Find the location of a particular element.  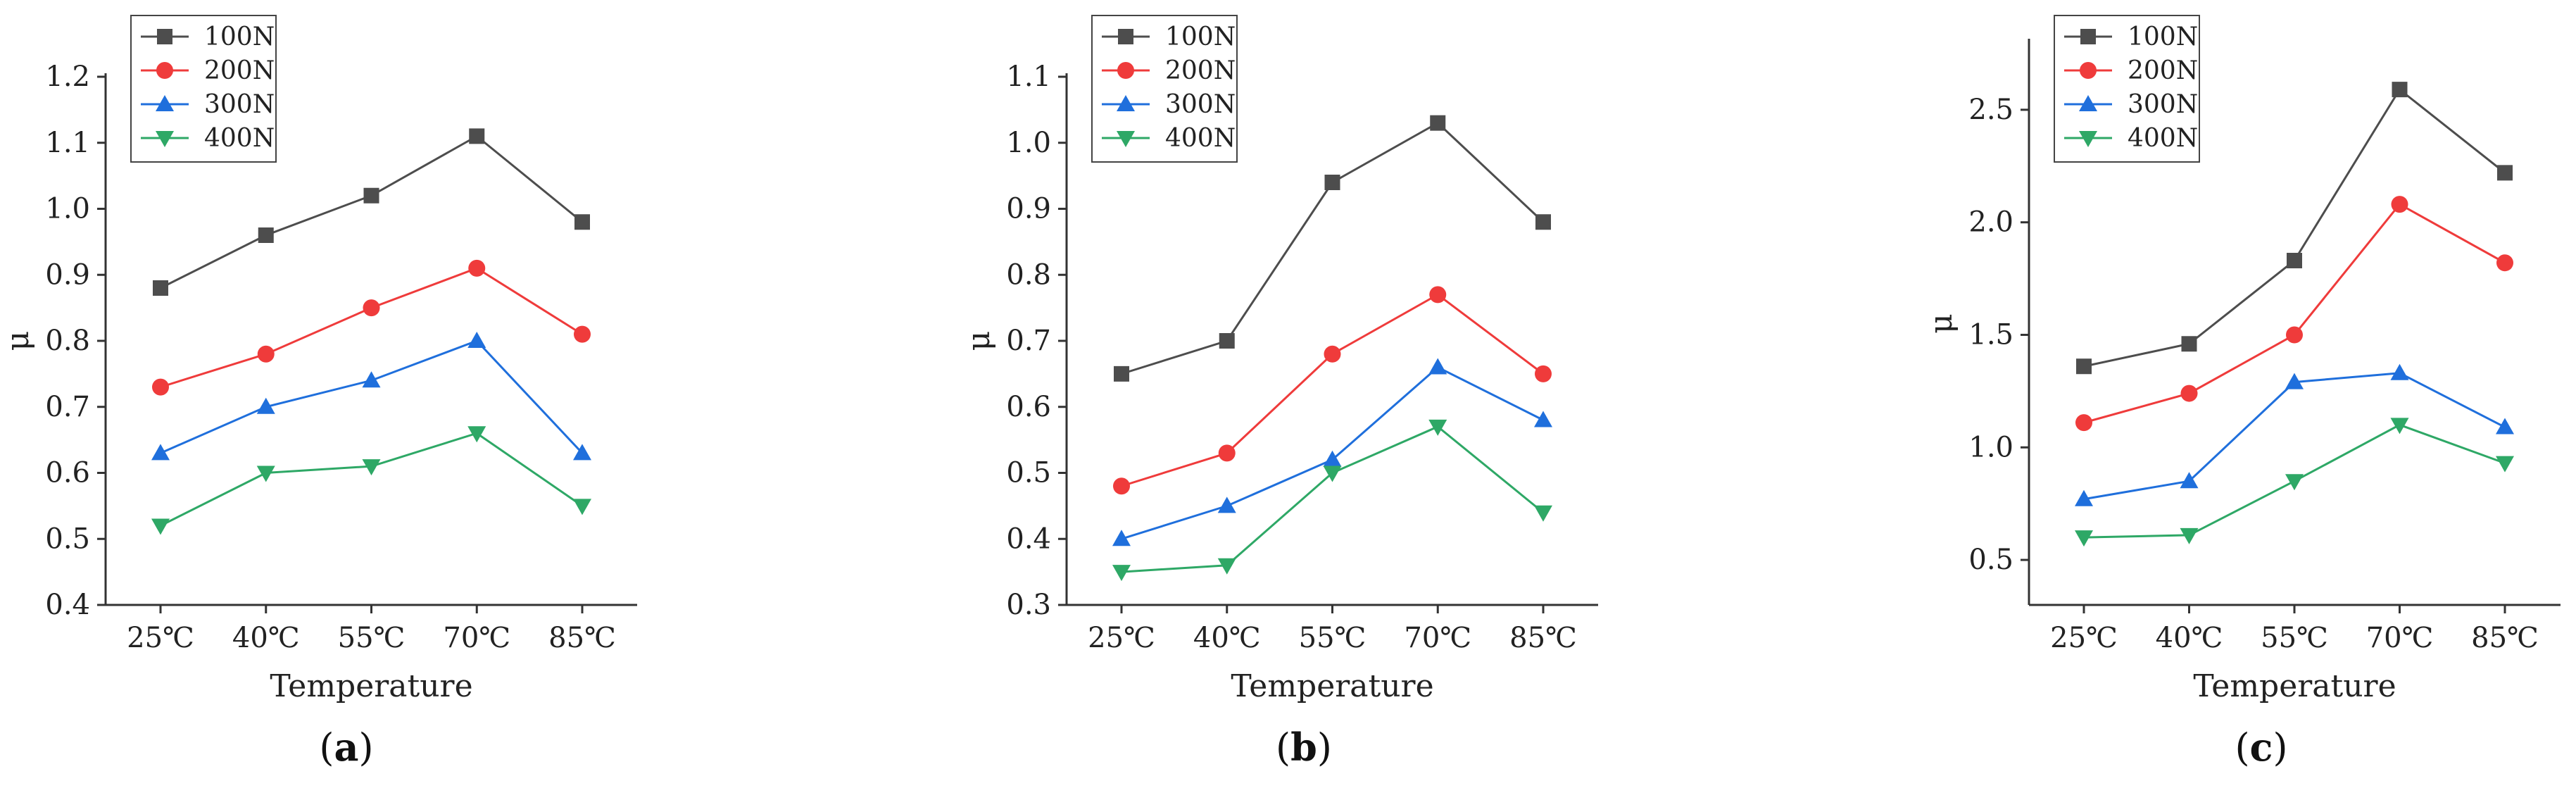

y-tick-label: 0.3 is located at coordinates (1029, 605).